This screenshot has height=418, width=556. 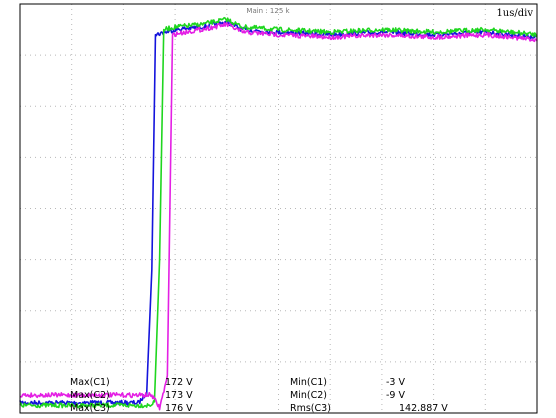 I want to click on measurement-label: Min(C2), so click(x=308, y=395).